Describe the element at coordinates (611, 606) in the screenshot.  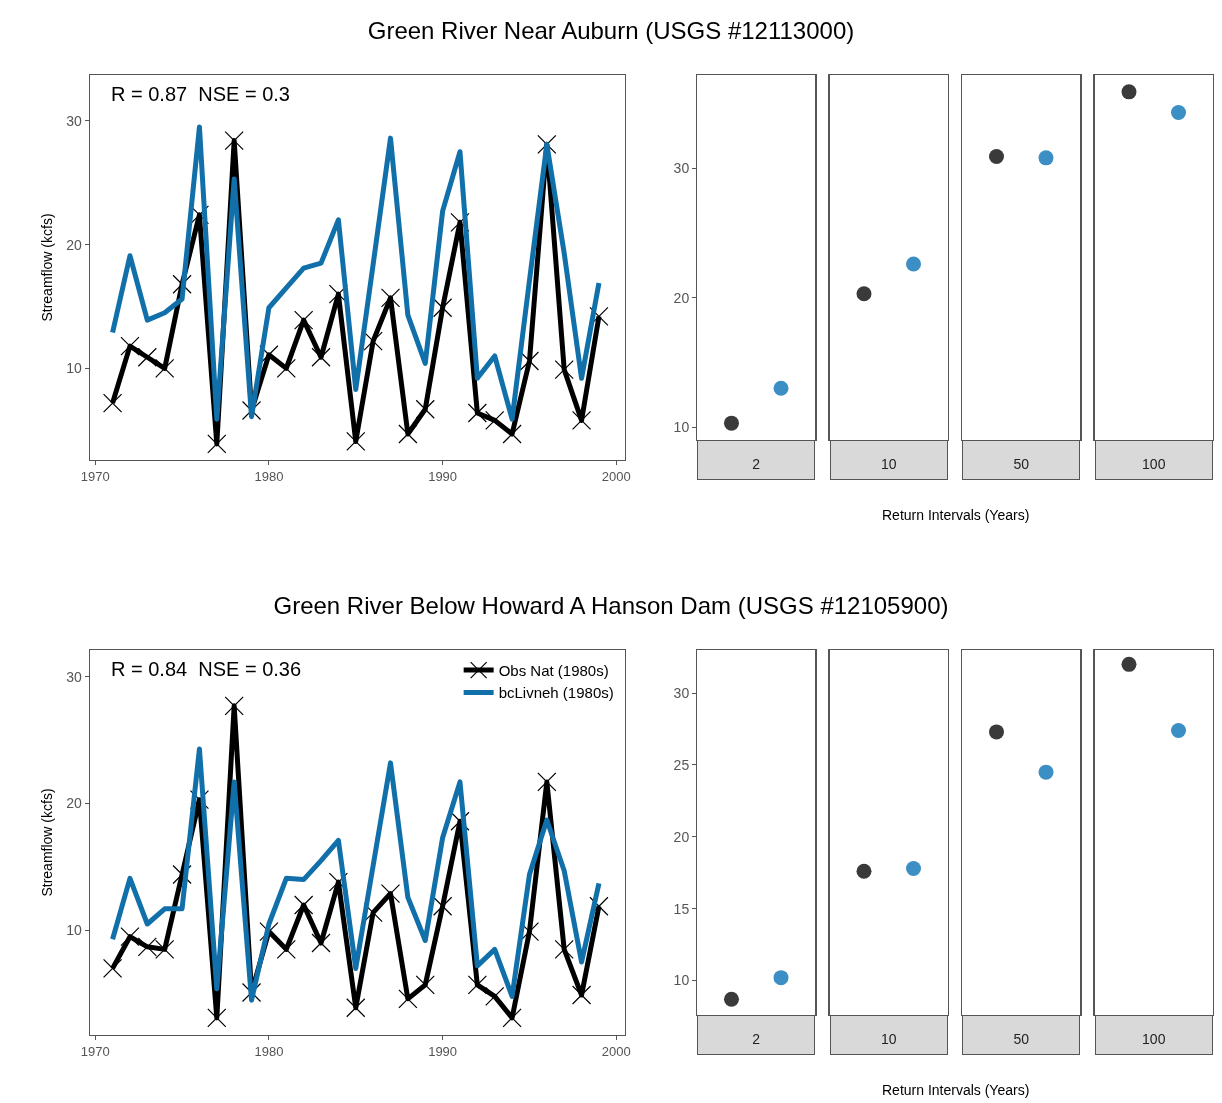
I see `chart-title: Green River Below Howard A Hanson Dam (USGS #12105900)` at that location.